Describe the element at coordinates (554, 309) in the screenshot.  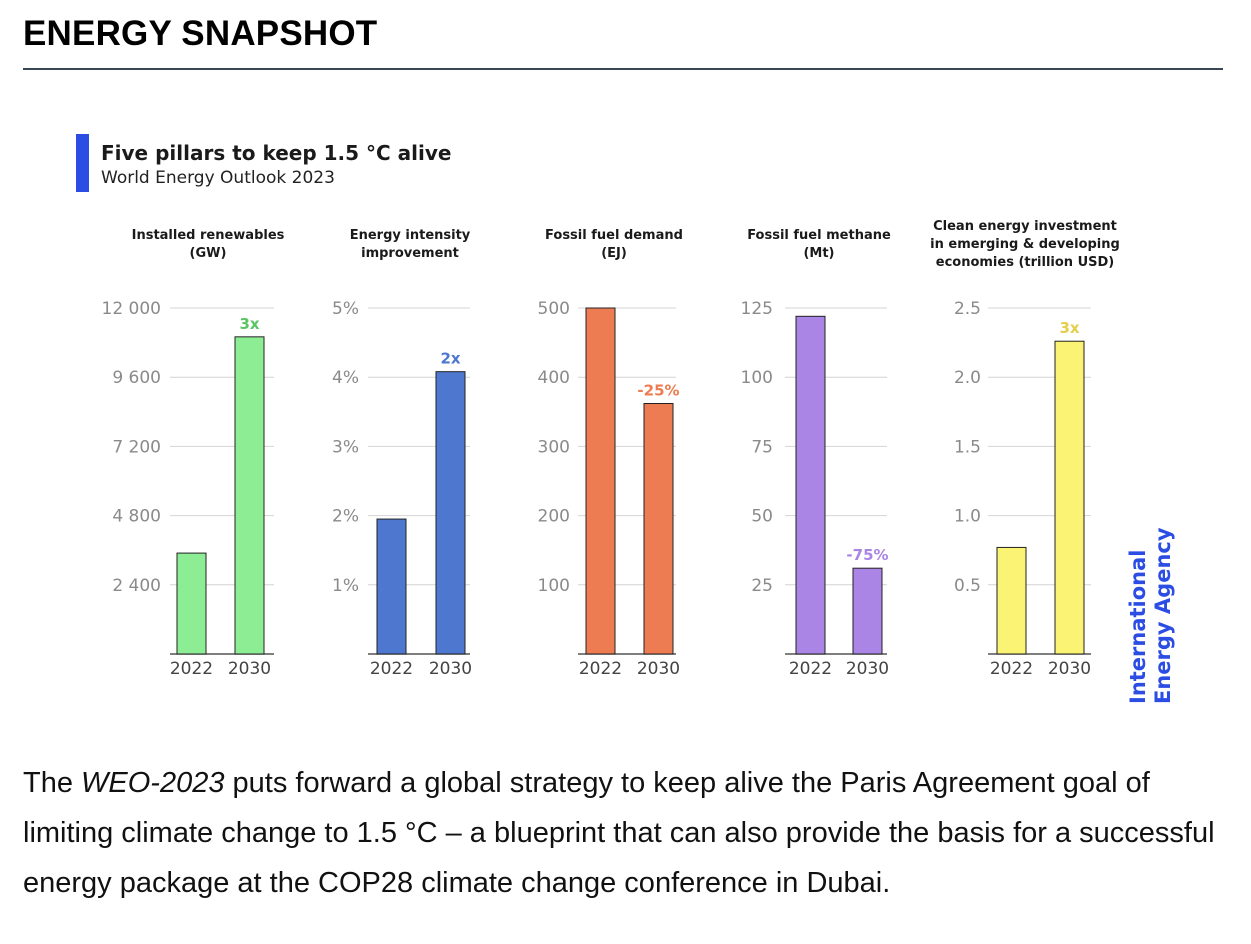
I see `y-tick-label: 500` at that location.